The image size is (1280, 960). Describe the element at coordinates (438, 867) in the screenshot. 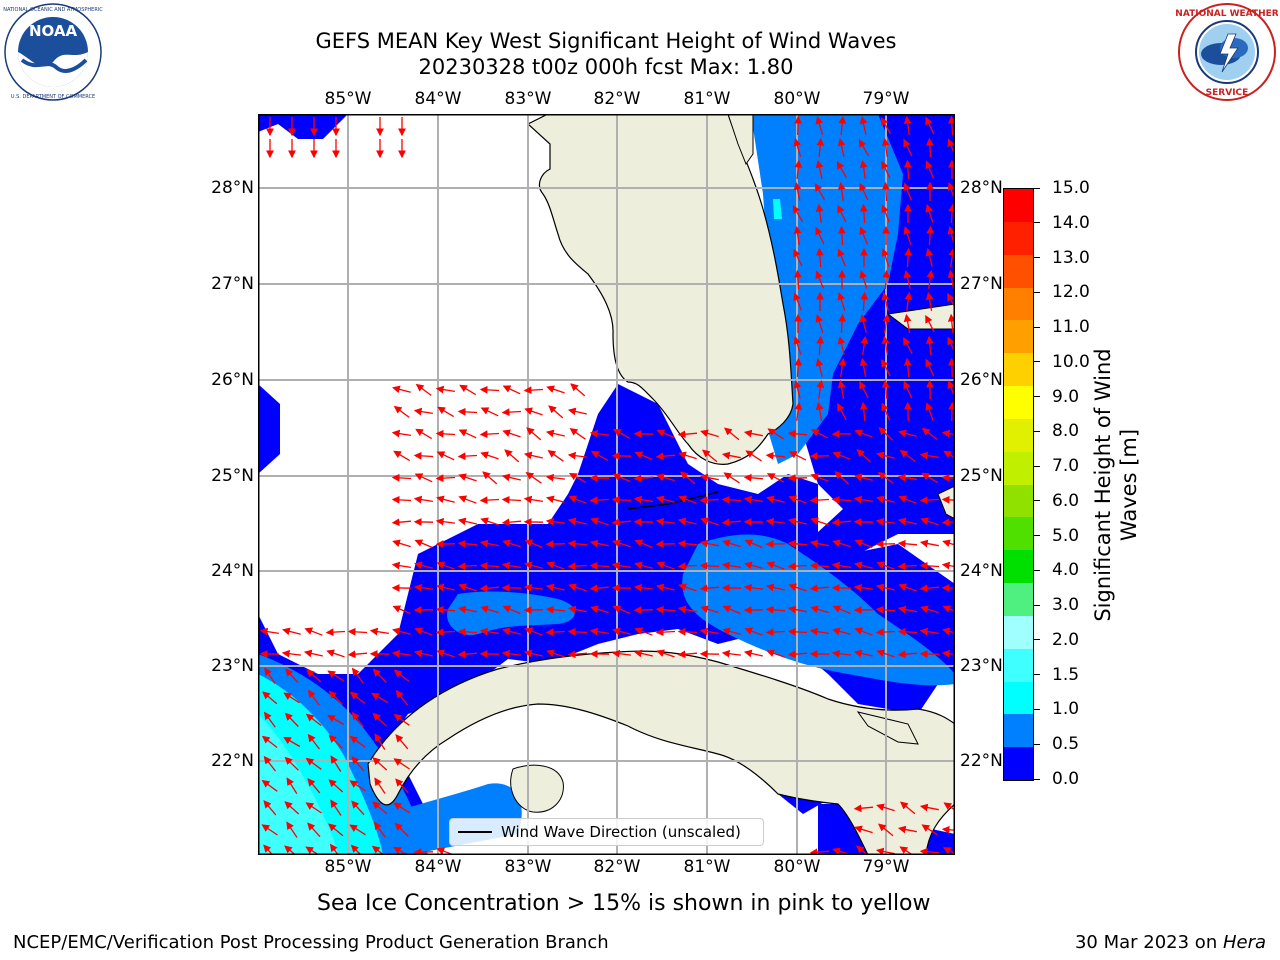

I see `lon-tick-bottom: 84°W` at that location.